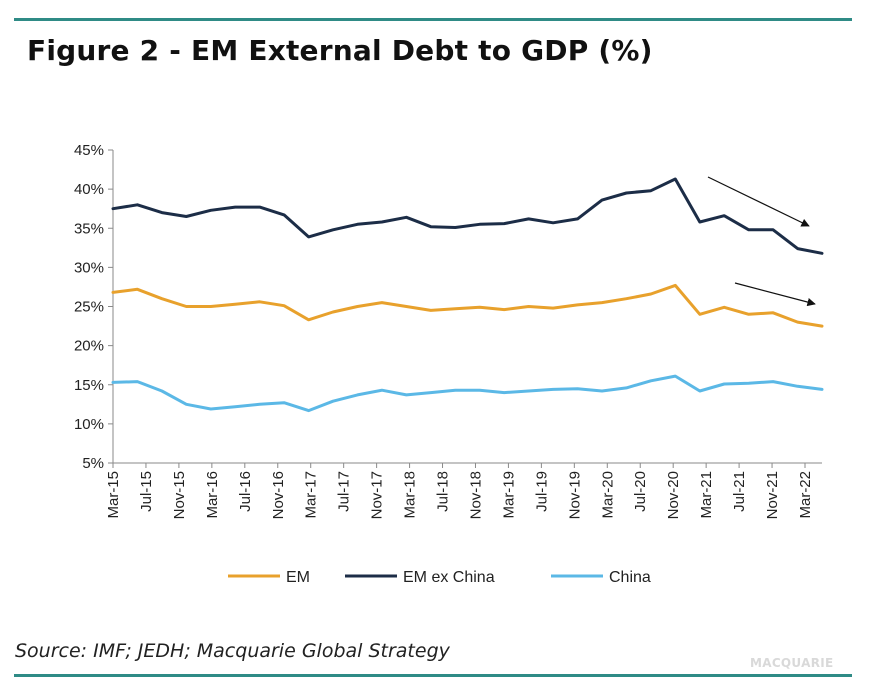  What do you see at coordinates (113, 495) in the screenshot?
I see `x-tick-label: Mar-15` at bounding box center [113, 495].